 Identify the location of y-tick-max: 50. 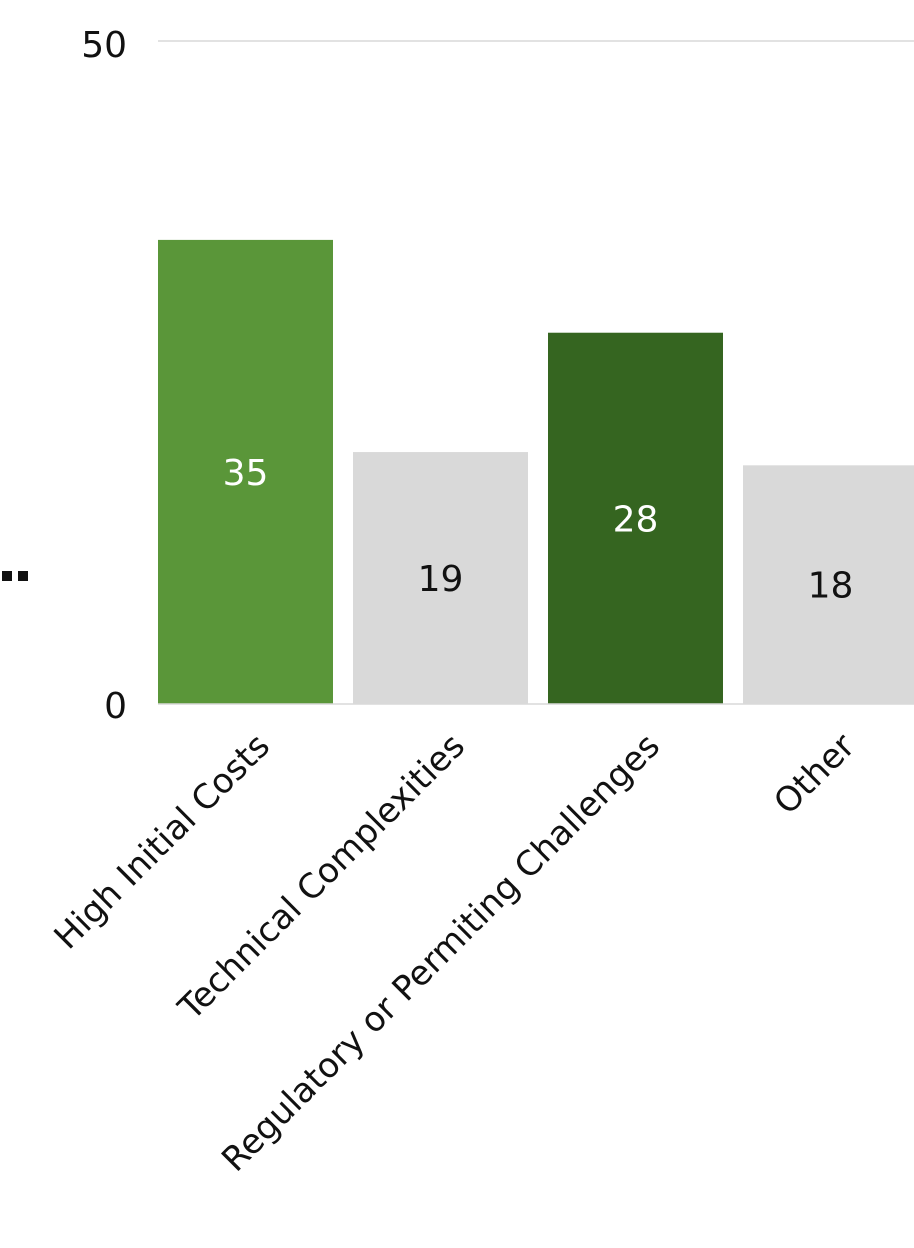
(104, 45).